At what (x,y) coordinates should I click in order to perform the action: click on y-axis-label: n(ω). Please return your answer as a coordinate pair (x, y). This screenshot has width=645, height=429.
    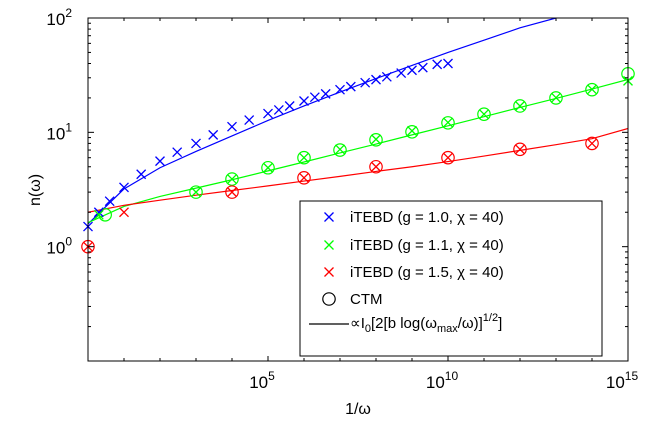
    Looking at the image, I should click on (35, 190).